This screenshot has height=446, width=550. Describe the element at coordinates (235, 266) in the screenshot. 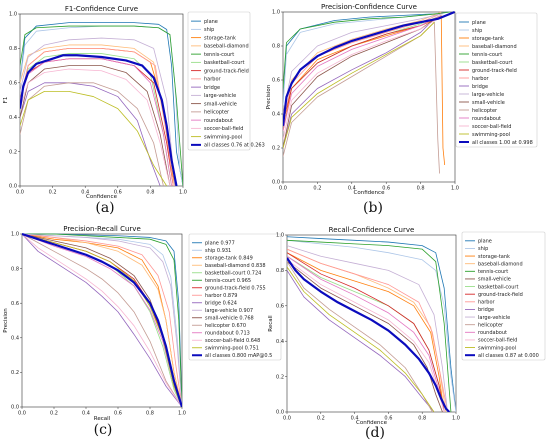

I see `legend-entry: baseball-diamond 0.838` at that location.